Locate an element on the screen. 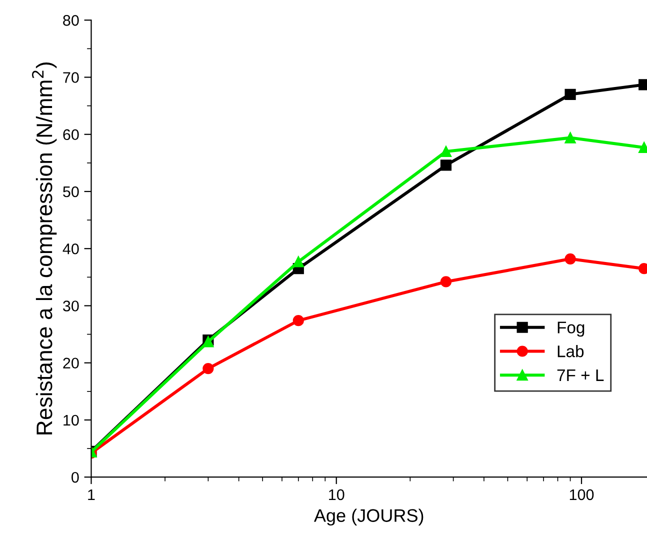  y-tick-label: 80 is located at coordinates (71, 20).